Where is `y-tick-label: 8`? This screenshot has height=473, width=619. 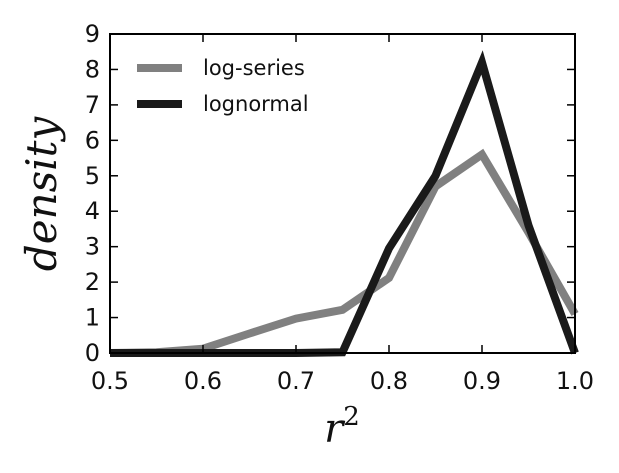 y-tick-label: 8 is located at coordinates (92, 69).